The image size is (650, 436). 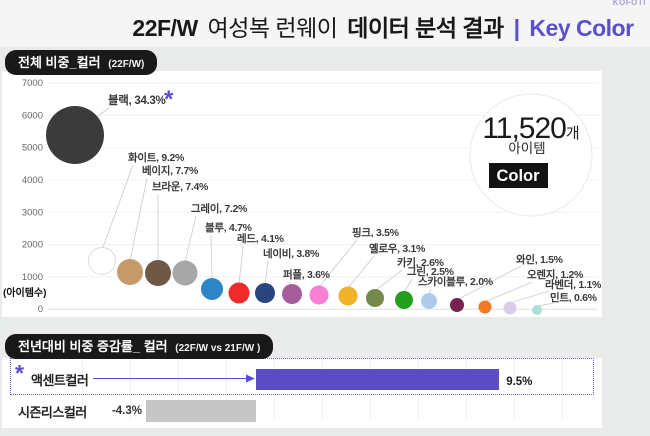 I want to click on section-header-yoy-label: 전년대비 비중 증감률_ 컬러, so click(x=93, y=346).